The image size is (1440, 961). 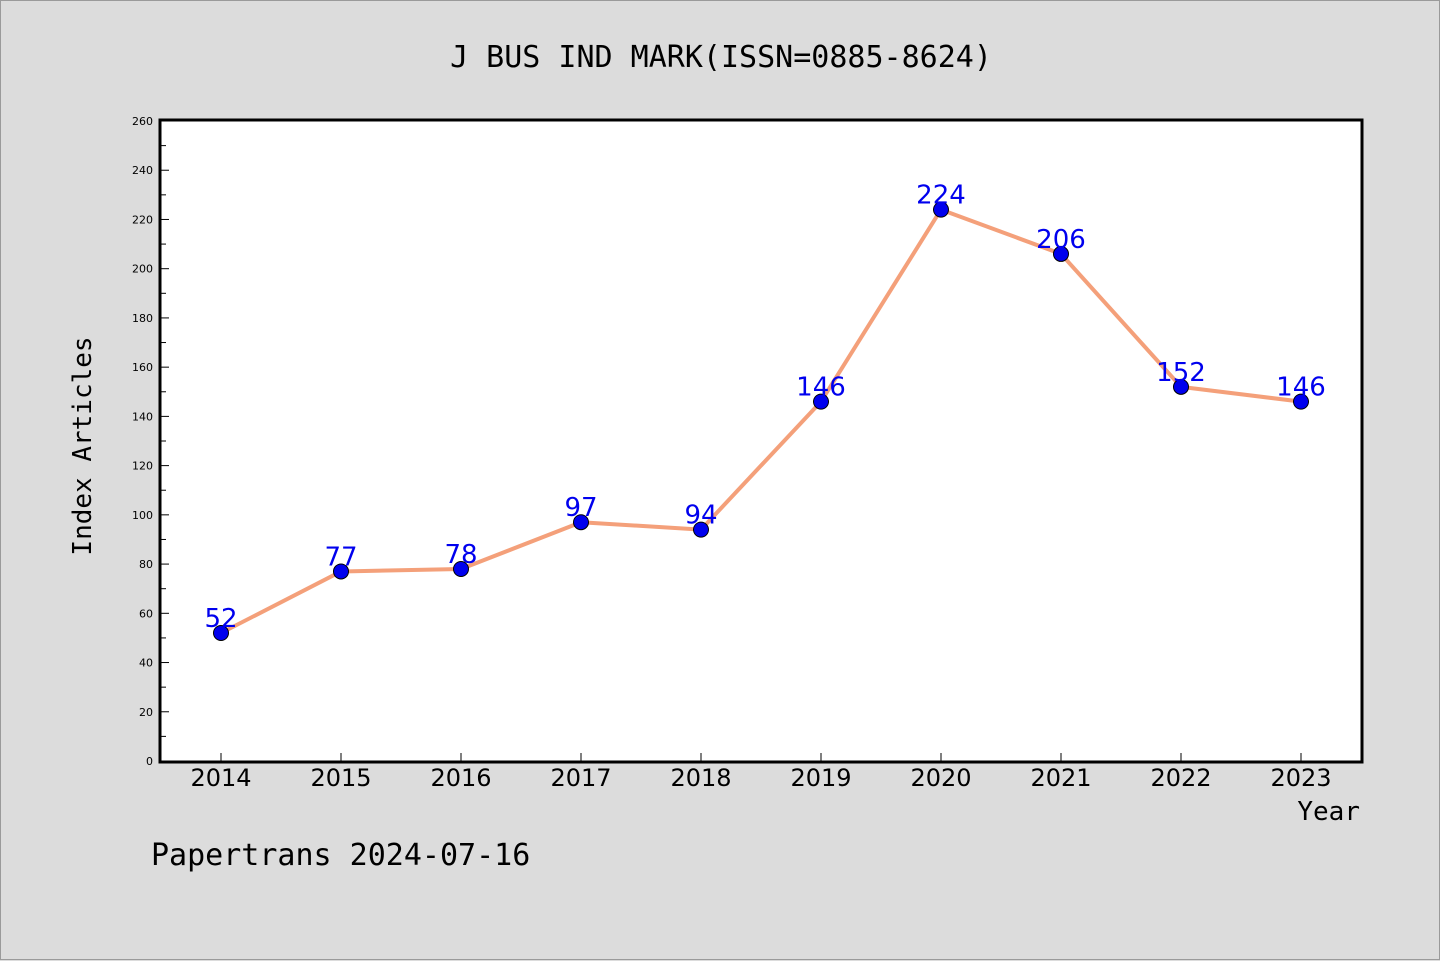 What do you see at coordinates (700, 778) in the screenshot?
I see `x-tick-label: 2018` at bounding box center [700, 778].